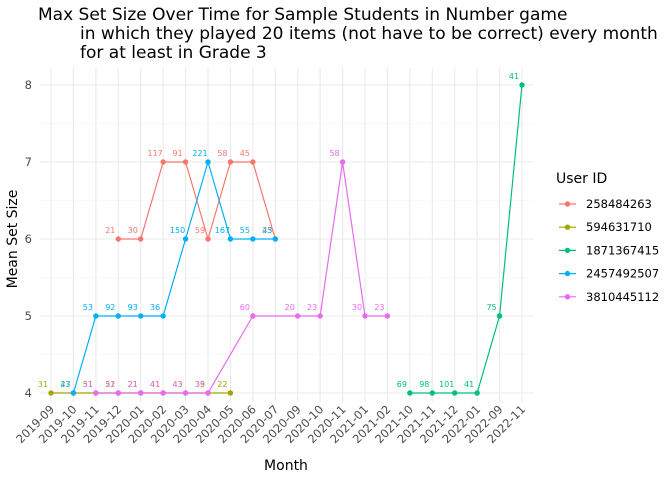  I want to click on data-label: 98, so click(424, 384).